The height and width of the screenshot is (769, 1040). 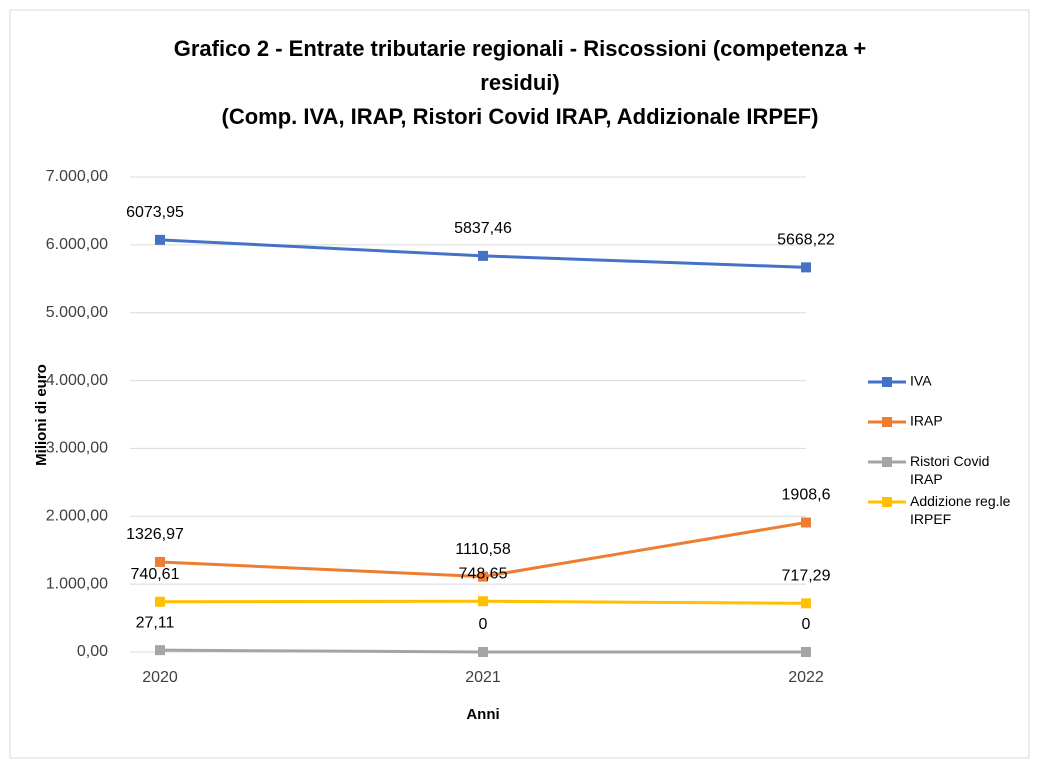 I want to click on data-label: 6073,95, so click(x=155, y=212).